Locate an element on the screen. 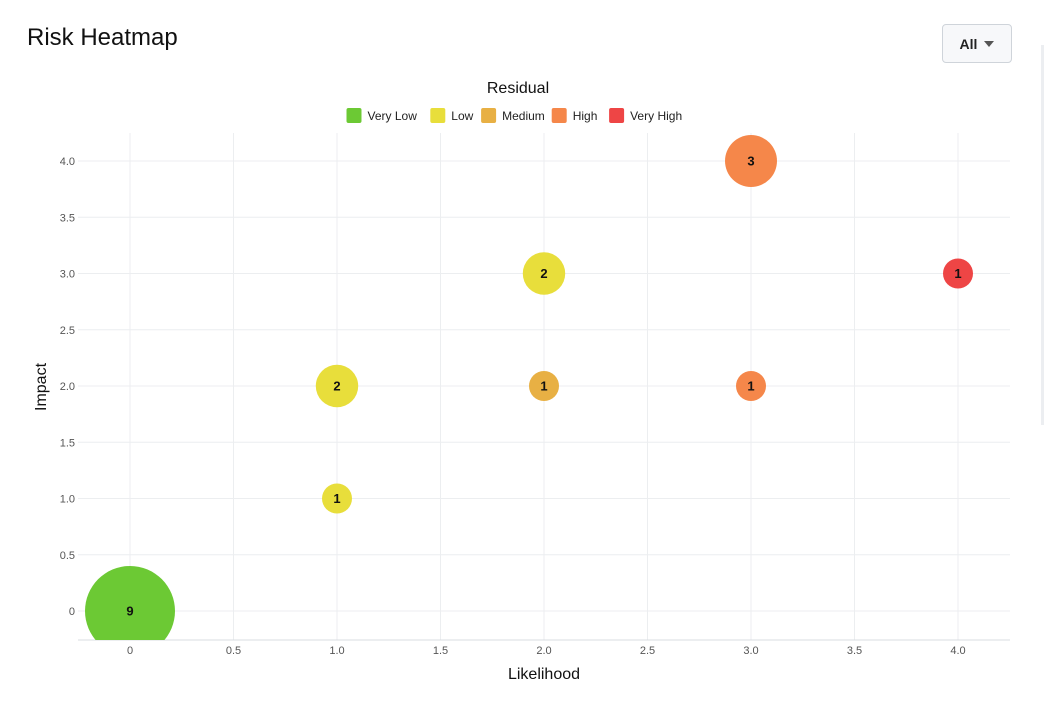 The width and height of the screenshot is (1044, 710). x-axis-title: Likelihood is located at coordinates (544, 674).